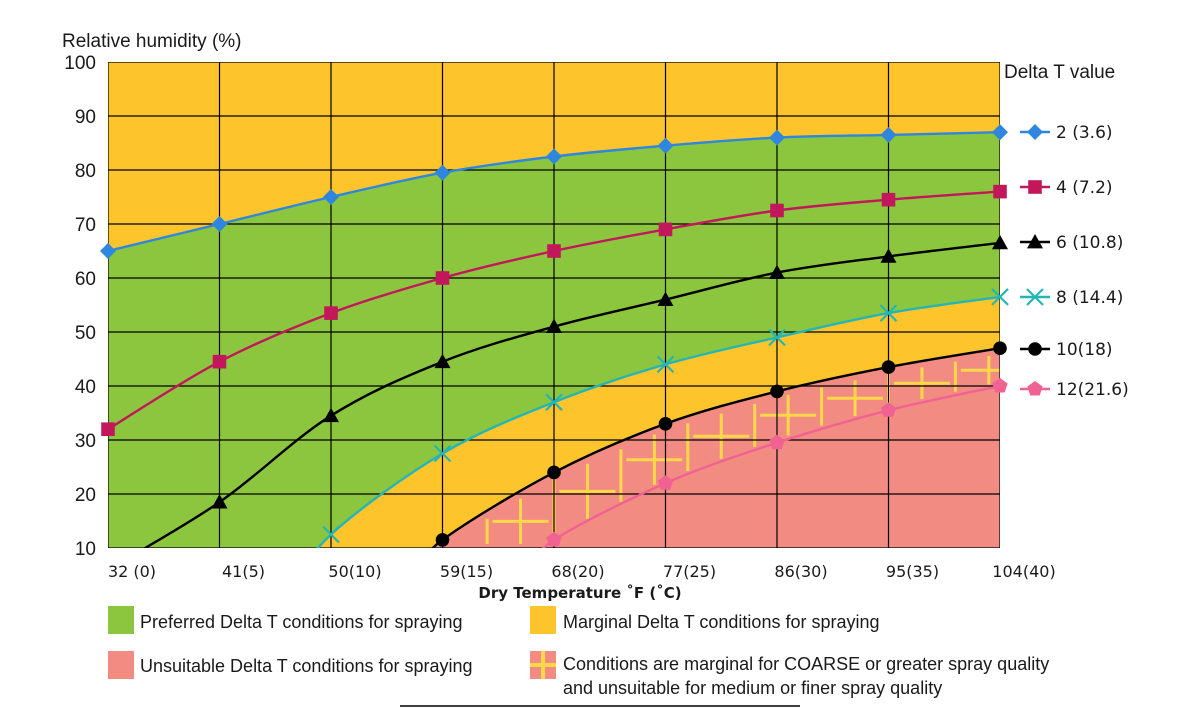 This screenshot has width=1200, height=709. What do you see at coordinates (1023, 571) in the screenshot?
I see `x-tick-label: 104(40)` at bounding box center [1023, 571].